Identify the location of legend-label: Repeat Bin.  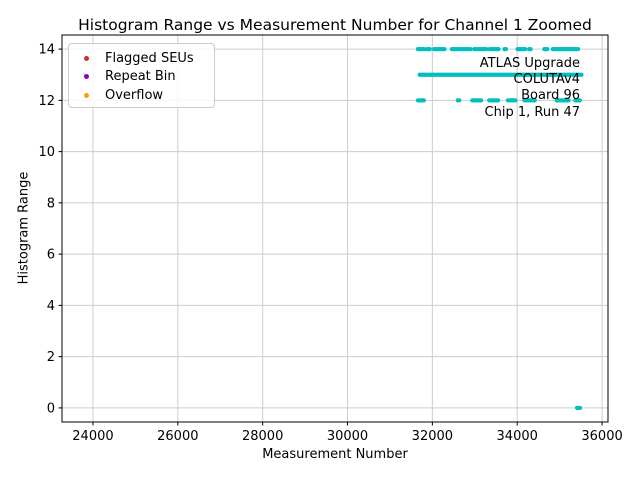
(140, 77).